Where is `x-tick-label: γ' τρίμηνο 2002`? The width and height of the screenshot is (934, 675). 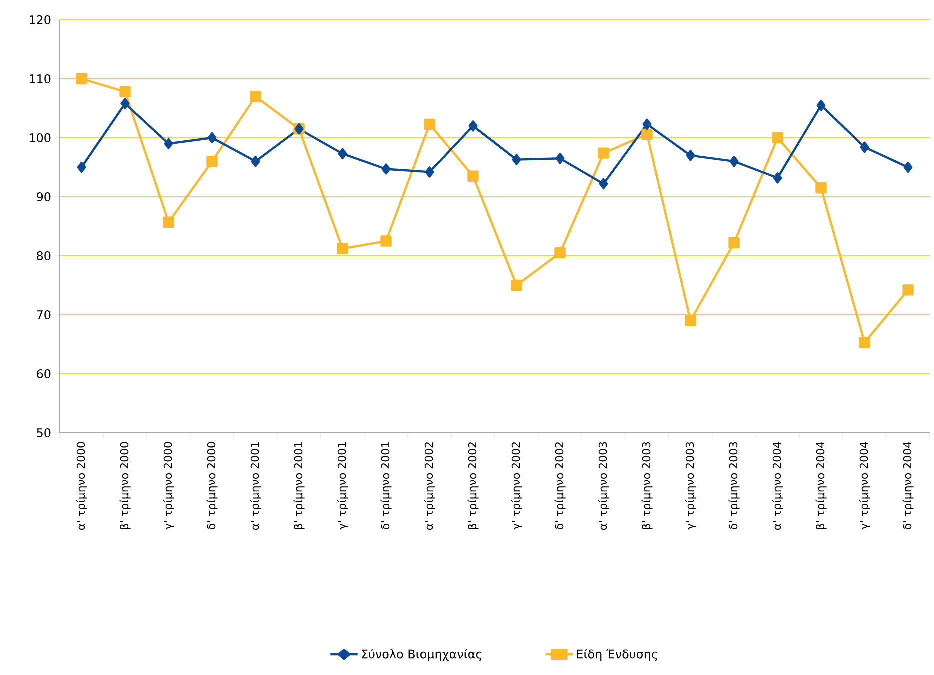
x-tick-label: γ' τρίμηνο 2002 is located at coordinates (516, 486).